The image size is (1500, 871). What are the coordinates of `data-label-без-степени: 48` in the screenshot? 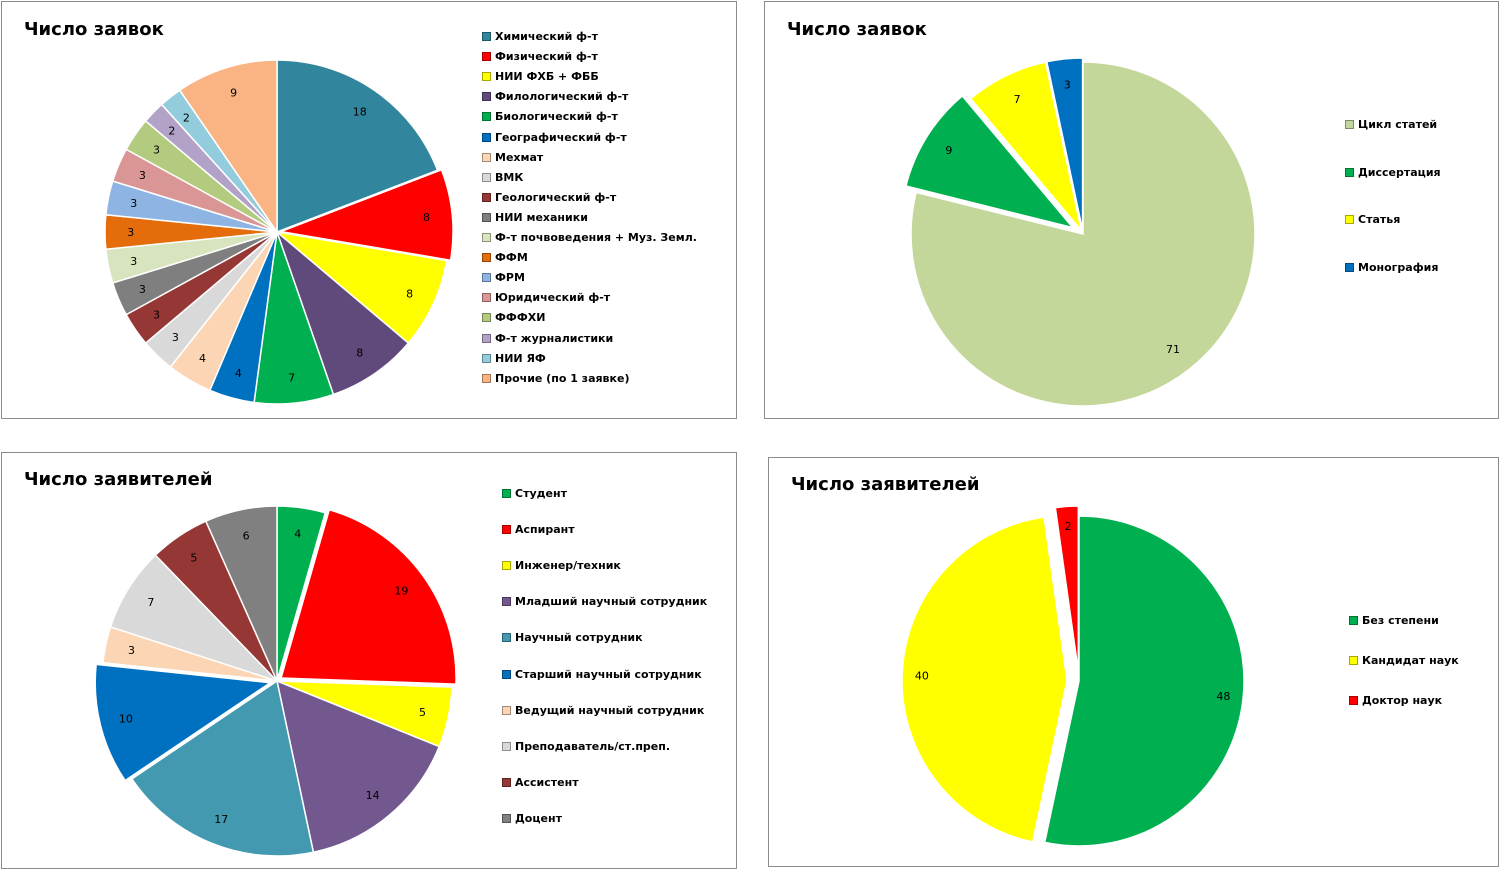 It's located at (1223, 696).